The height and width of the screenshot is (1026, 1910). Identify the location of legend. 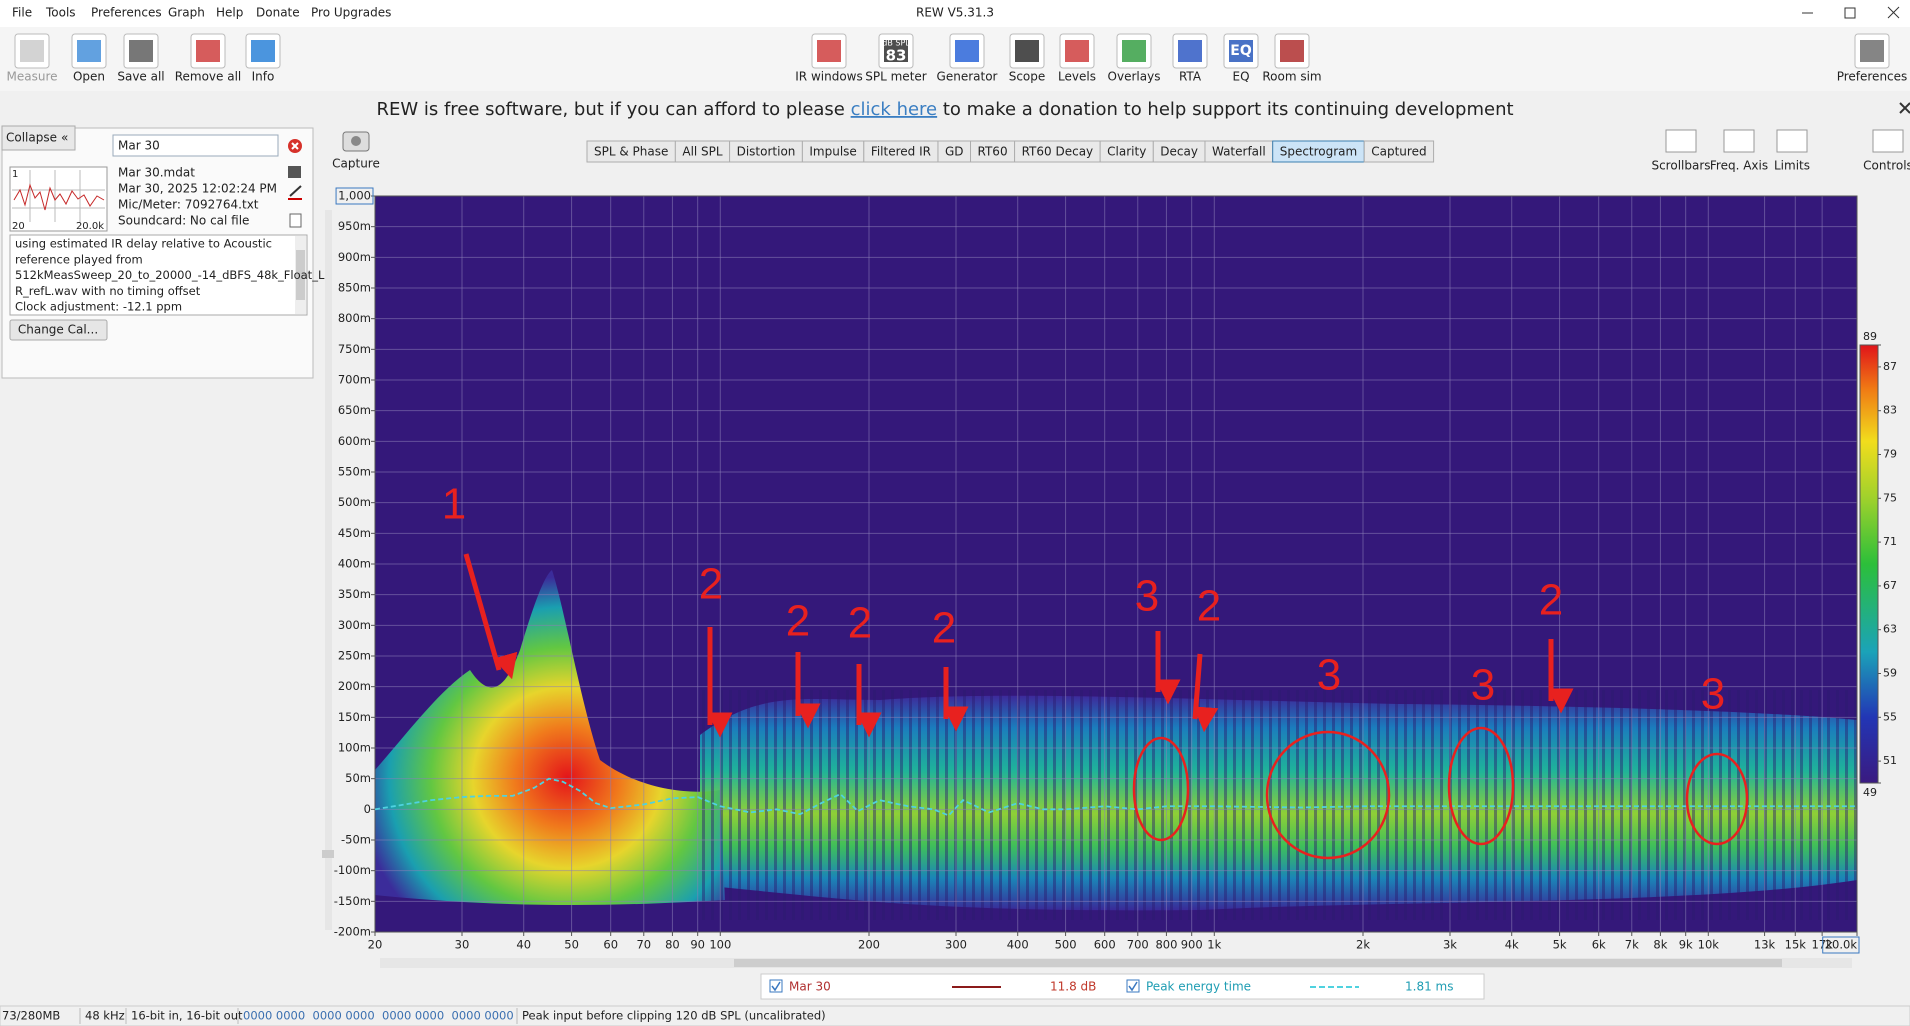
(1122, 986).